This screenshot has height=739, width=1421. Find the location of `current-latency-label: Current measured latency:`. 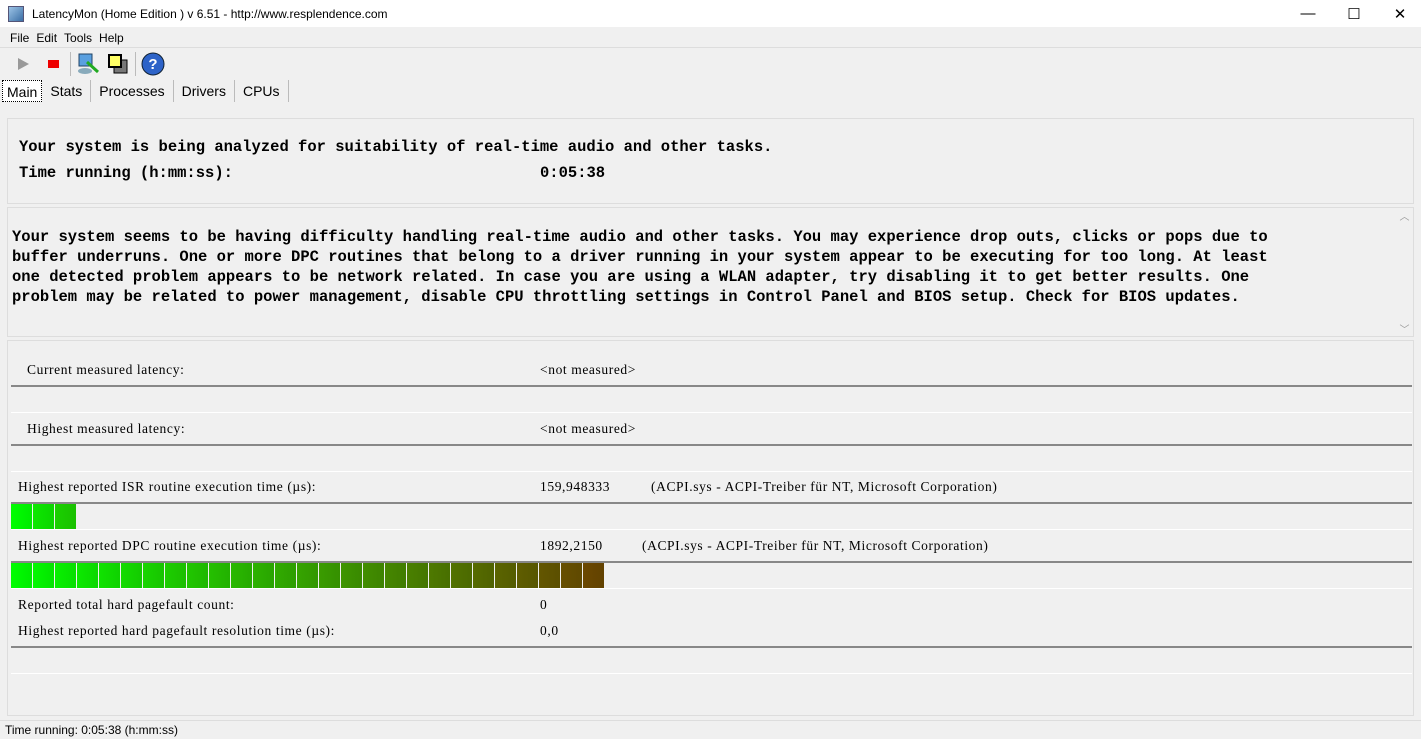

current-latency-label: Current measured latency: is located at coordinates (106, 369).